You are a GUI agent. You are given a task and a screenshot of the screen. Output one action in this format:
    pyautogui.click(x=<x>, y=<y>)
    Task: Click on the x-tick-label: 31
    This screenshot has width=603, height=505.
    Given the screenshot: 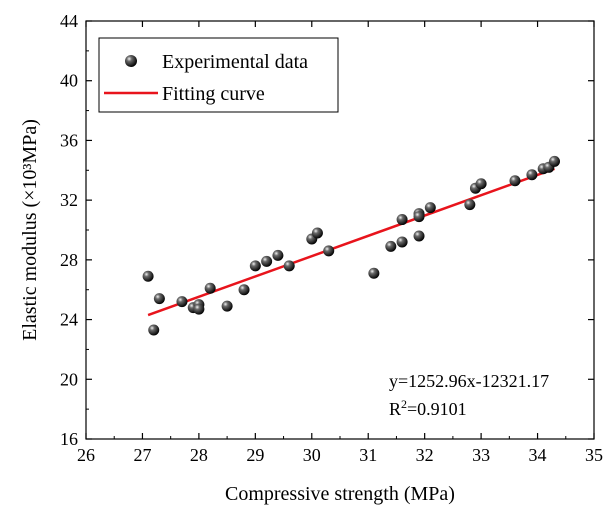 What is the action you would take?
    pyautogui.click(x=368, y=455)
    